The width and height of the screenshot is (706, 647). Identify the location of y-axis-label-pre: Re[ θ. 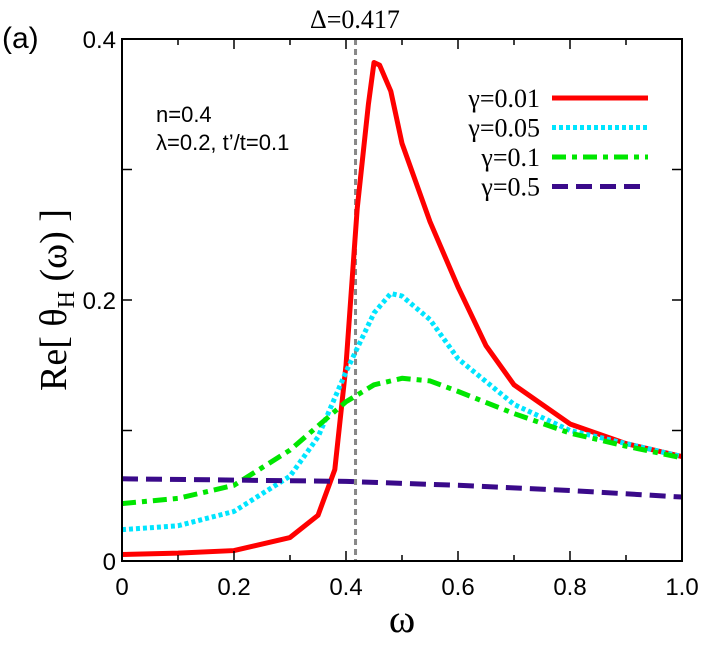
(54, 349).